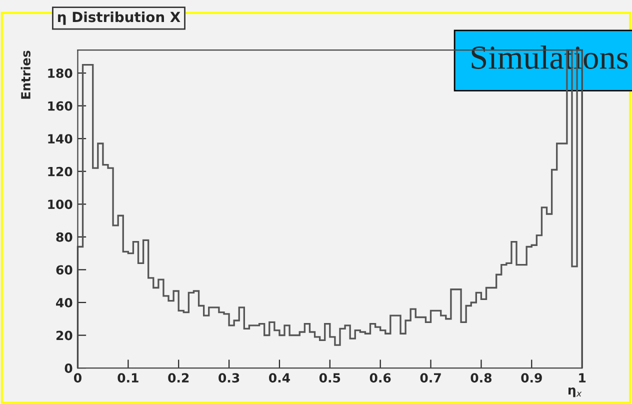  I want to click on y-tick-label: 180, so click(60, 73).